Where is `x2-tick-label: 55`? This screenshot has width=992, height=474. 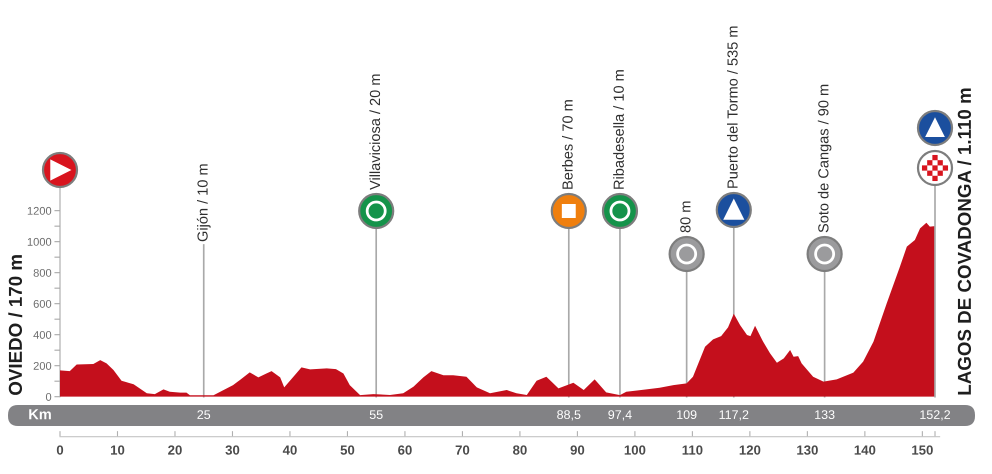 x2-tick-label: 55 is located at coordinates (376, 415).